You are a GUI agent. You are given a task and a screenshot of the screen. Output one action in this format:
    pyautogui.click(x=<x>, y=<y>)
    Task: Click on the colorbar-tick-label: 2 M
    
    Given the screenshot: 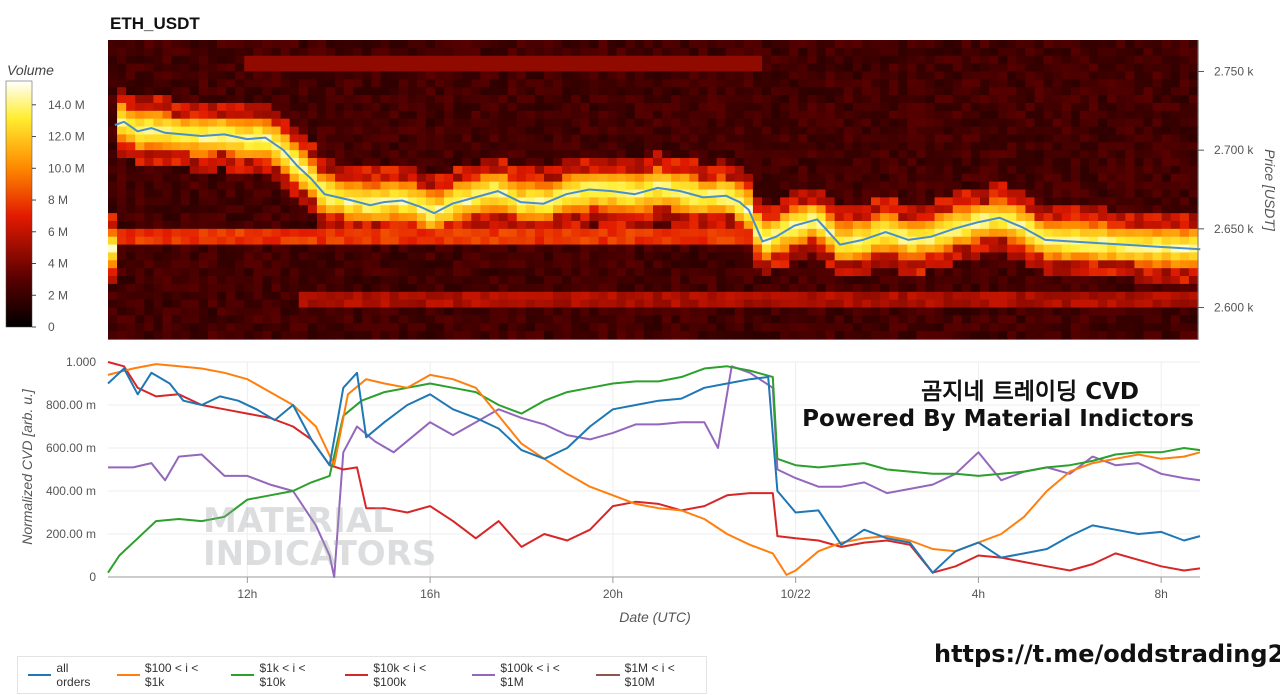 What is the action you would take?
    pyautogui.click(x=58, y=295)
    